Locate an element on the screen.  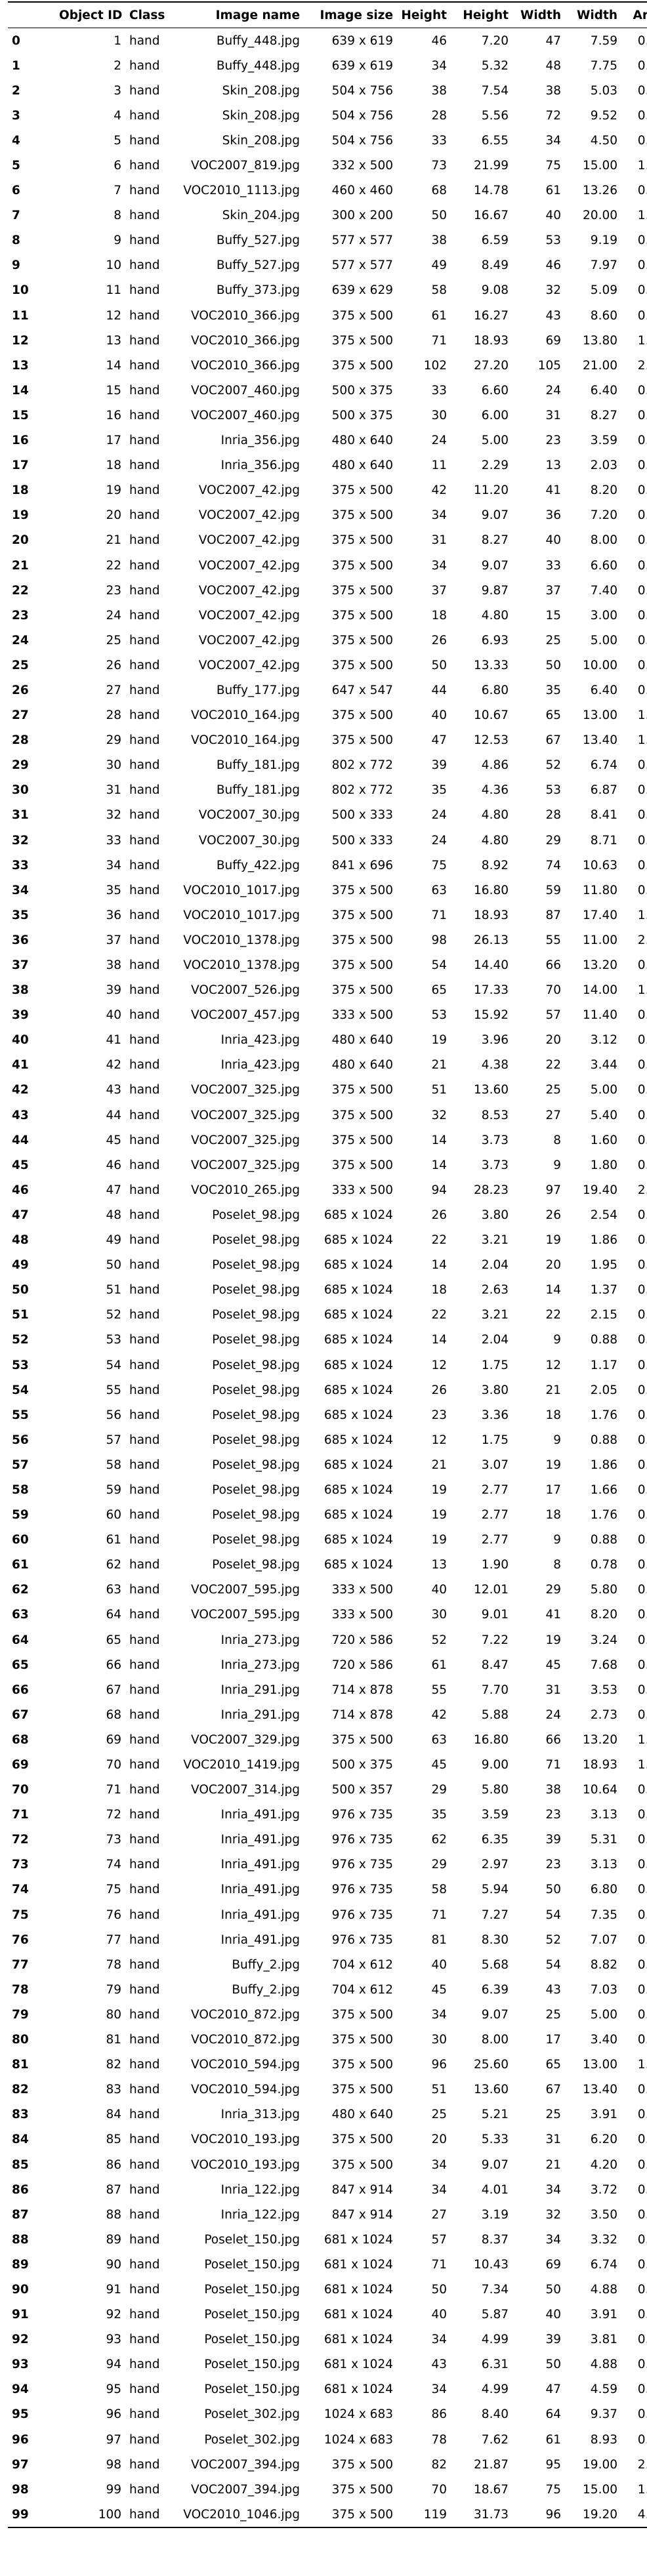
height-px-cell: 81 is located at coordinates (439, 1939).